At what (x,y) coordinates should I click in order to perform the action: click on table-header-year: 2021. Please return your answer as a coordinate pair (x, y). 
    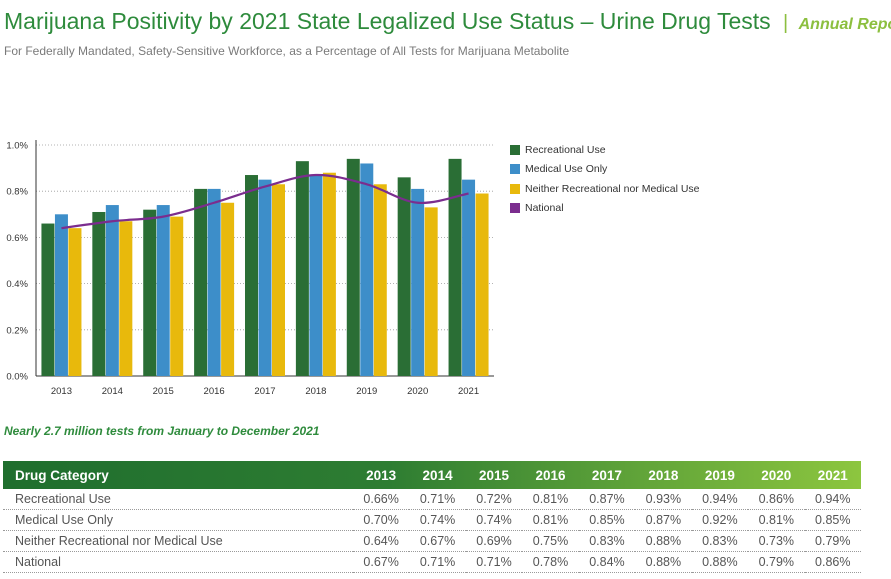
    Looking at the image, I should click on (832, 475).